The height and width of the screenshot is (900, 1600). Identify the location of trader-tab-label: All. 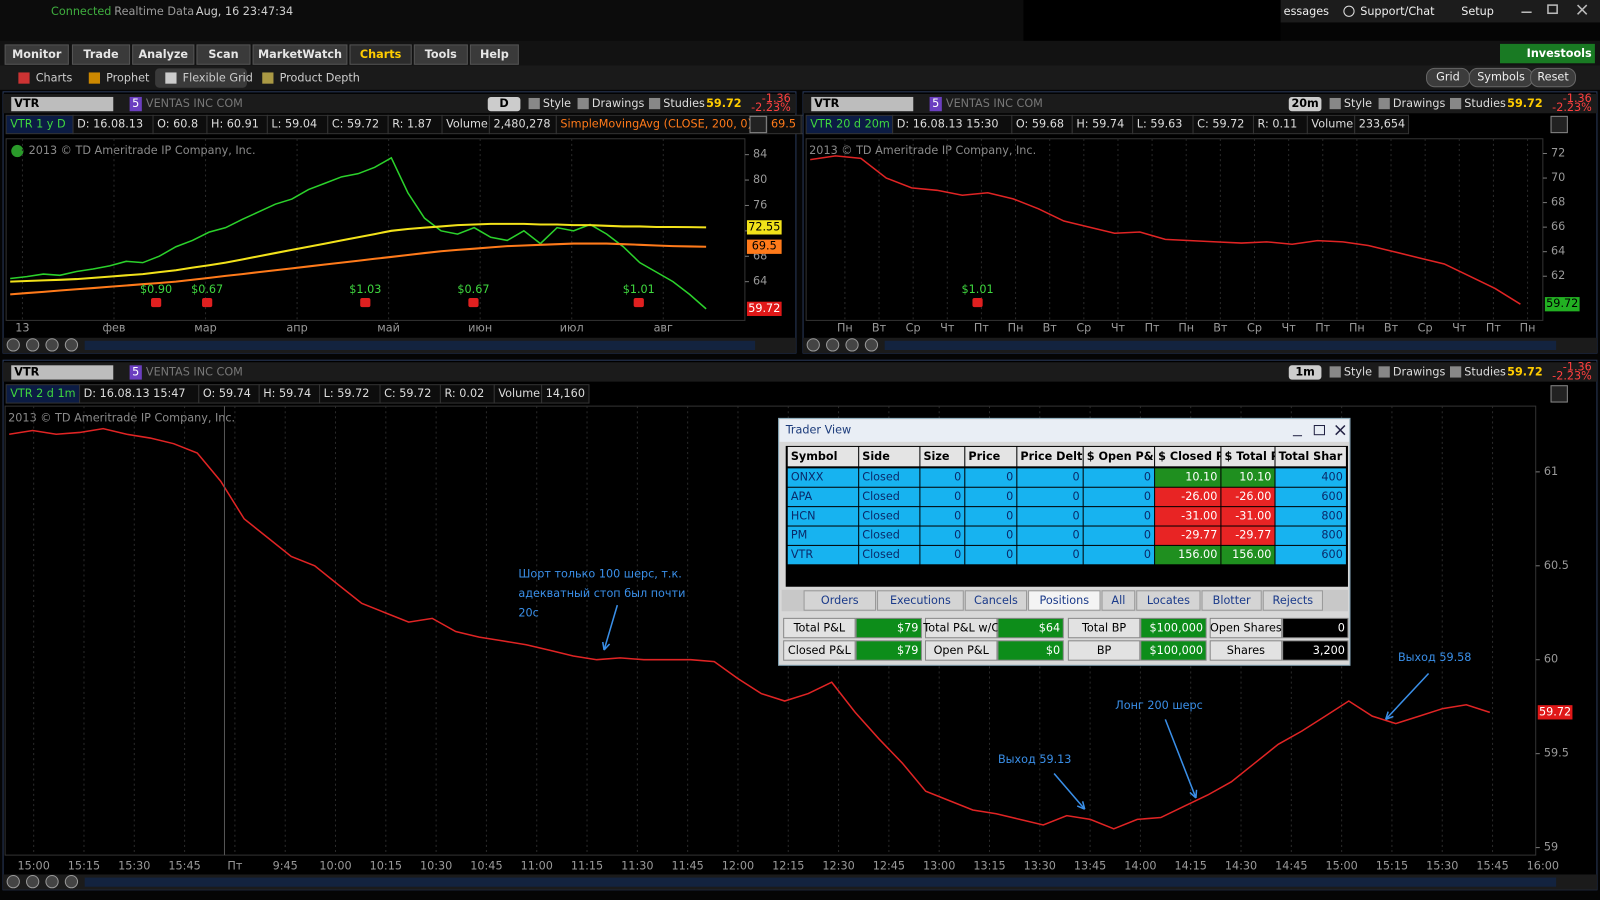
(1118, 600).